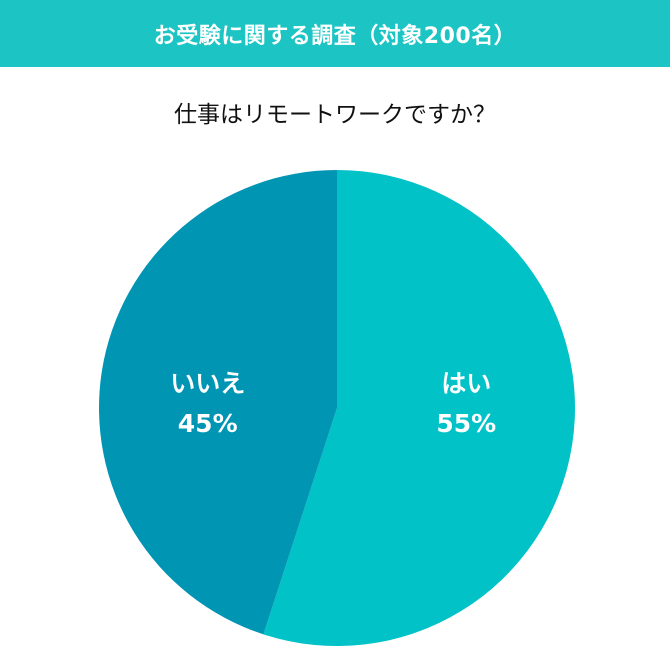 The image size is (670, 670). I want to click on chart-question: 仕事はリモートワークですか？, so click(335, 115).